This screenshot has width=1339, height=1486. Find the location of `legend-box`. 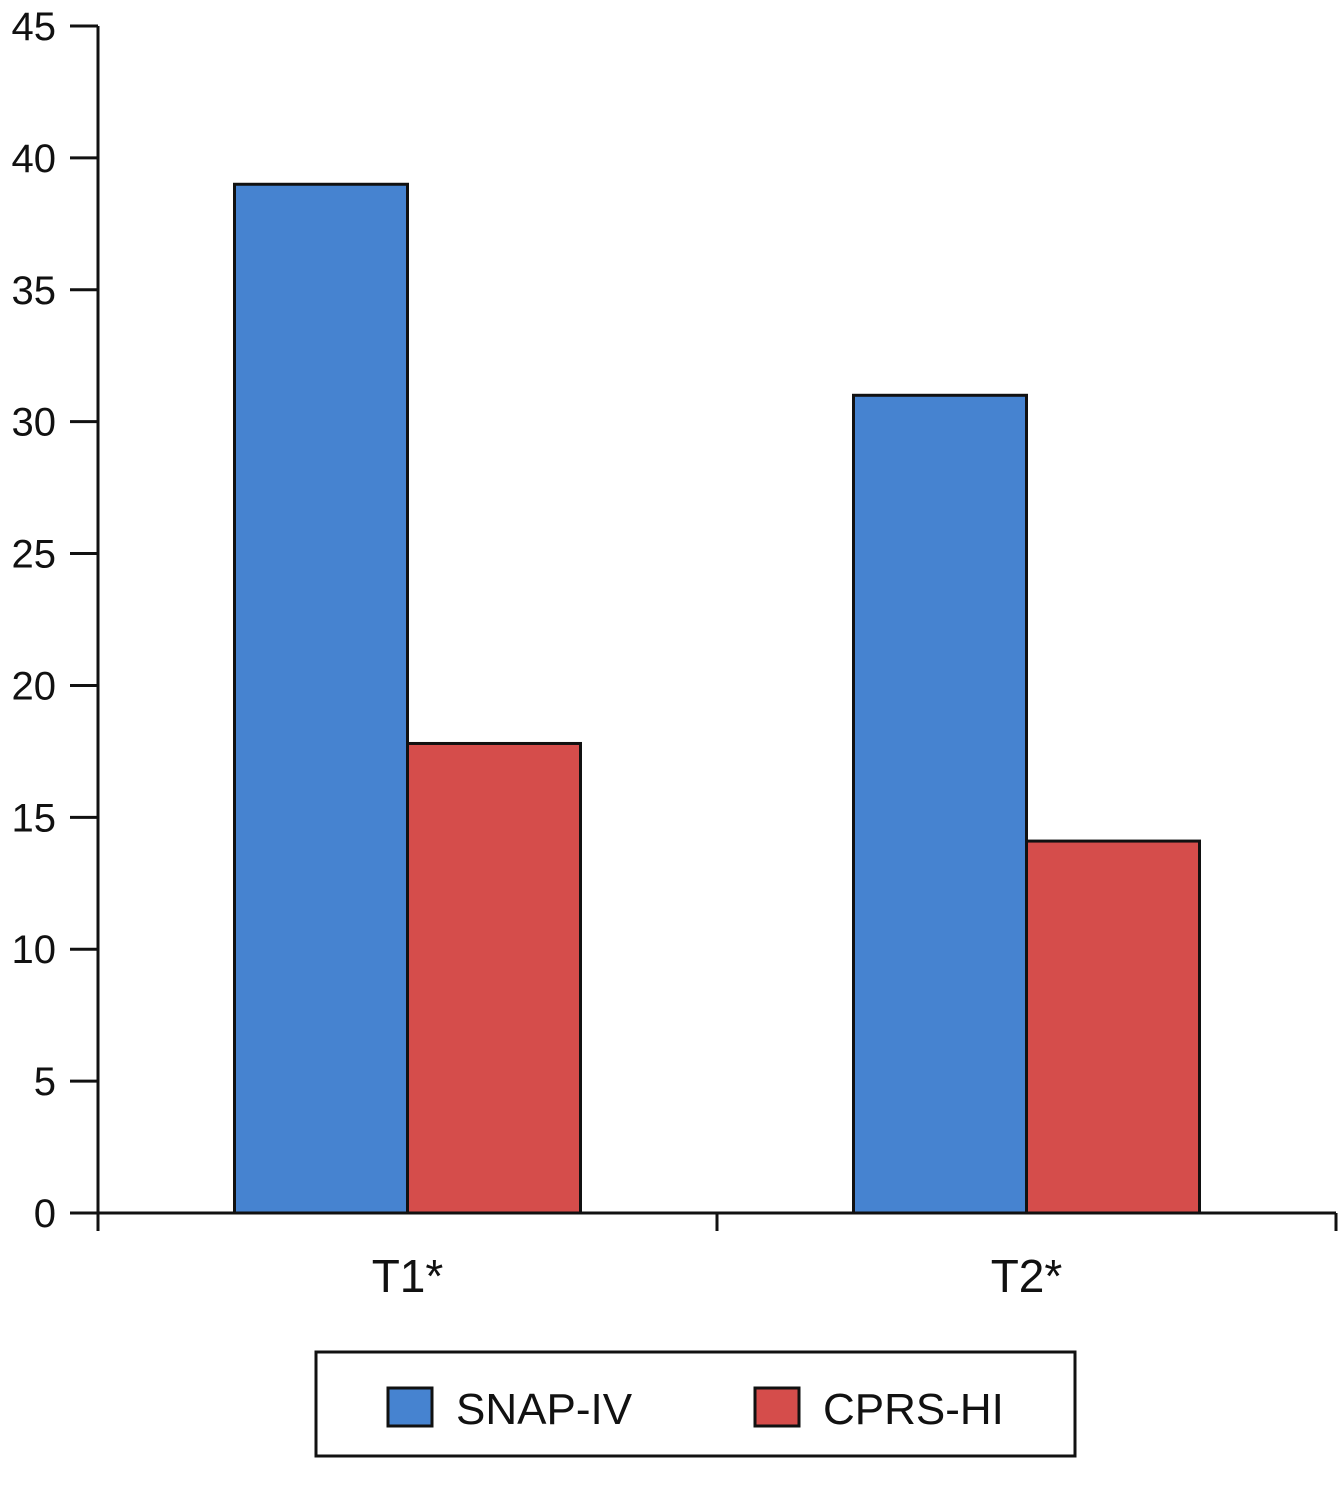

legend-box is located at coordinates (695, 1404).